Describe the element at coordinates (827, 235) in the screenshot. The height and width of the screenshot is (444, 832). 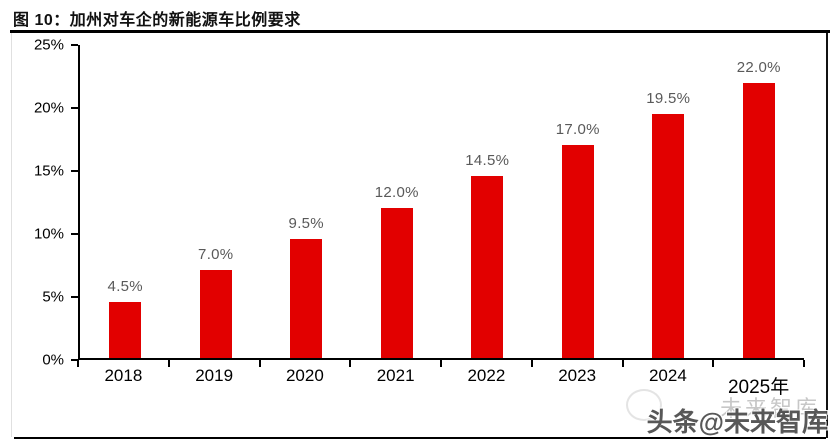
I see `right-border` at that location.